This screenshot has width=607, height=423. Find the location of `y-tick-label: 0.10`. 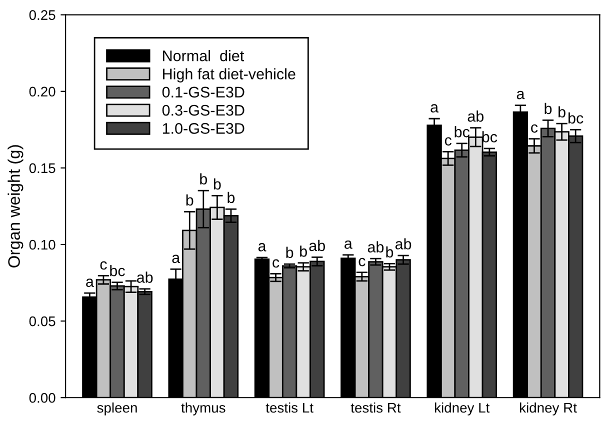

y-tick-label: 0.10 is located at coordinates (42, 245).